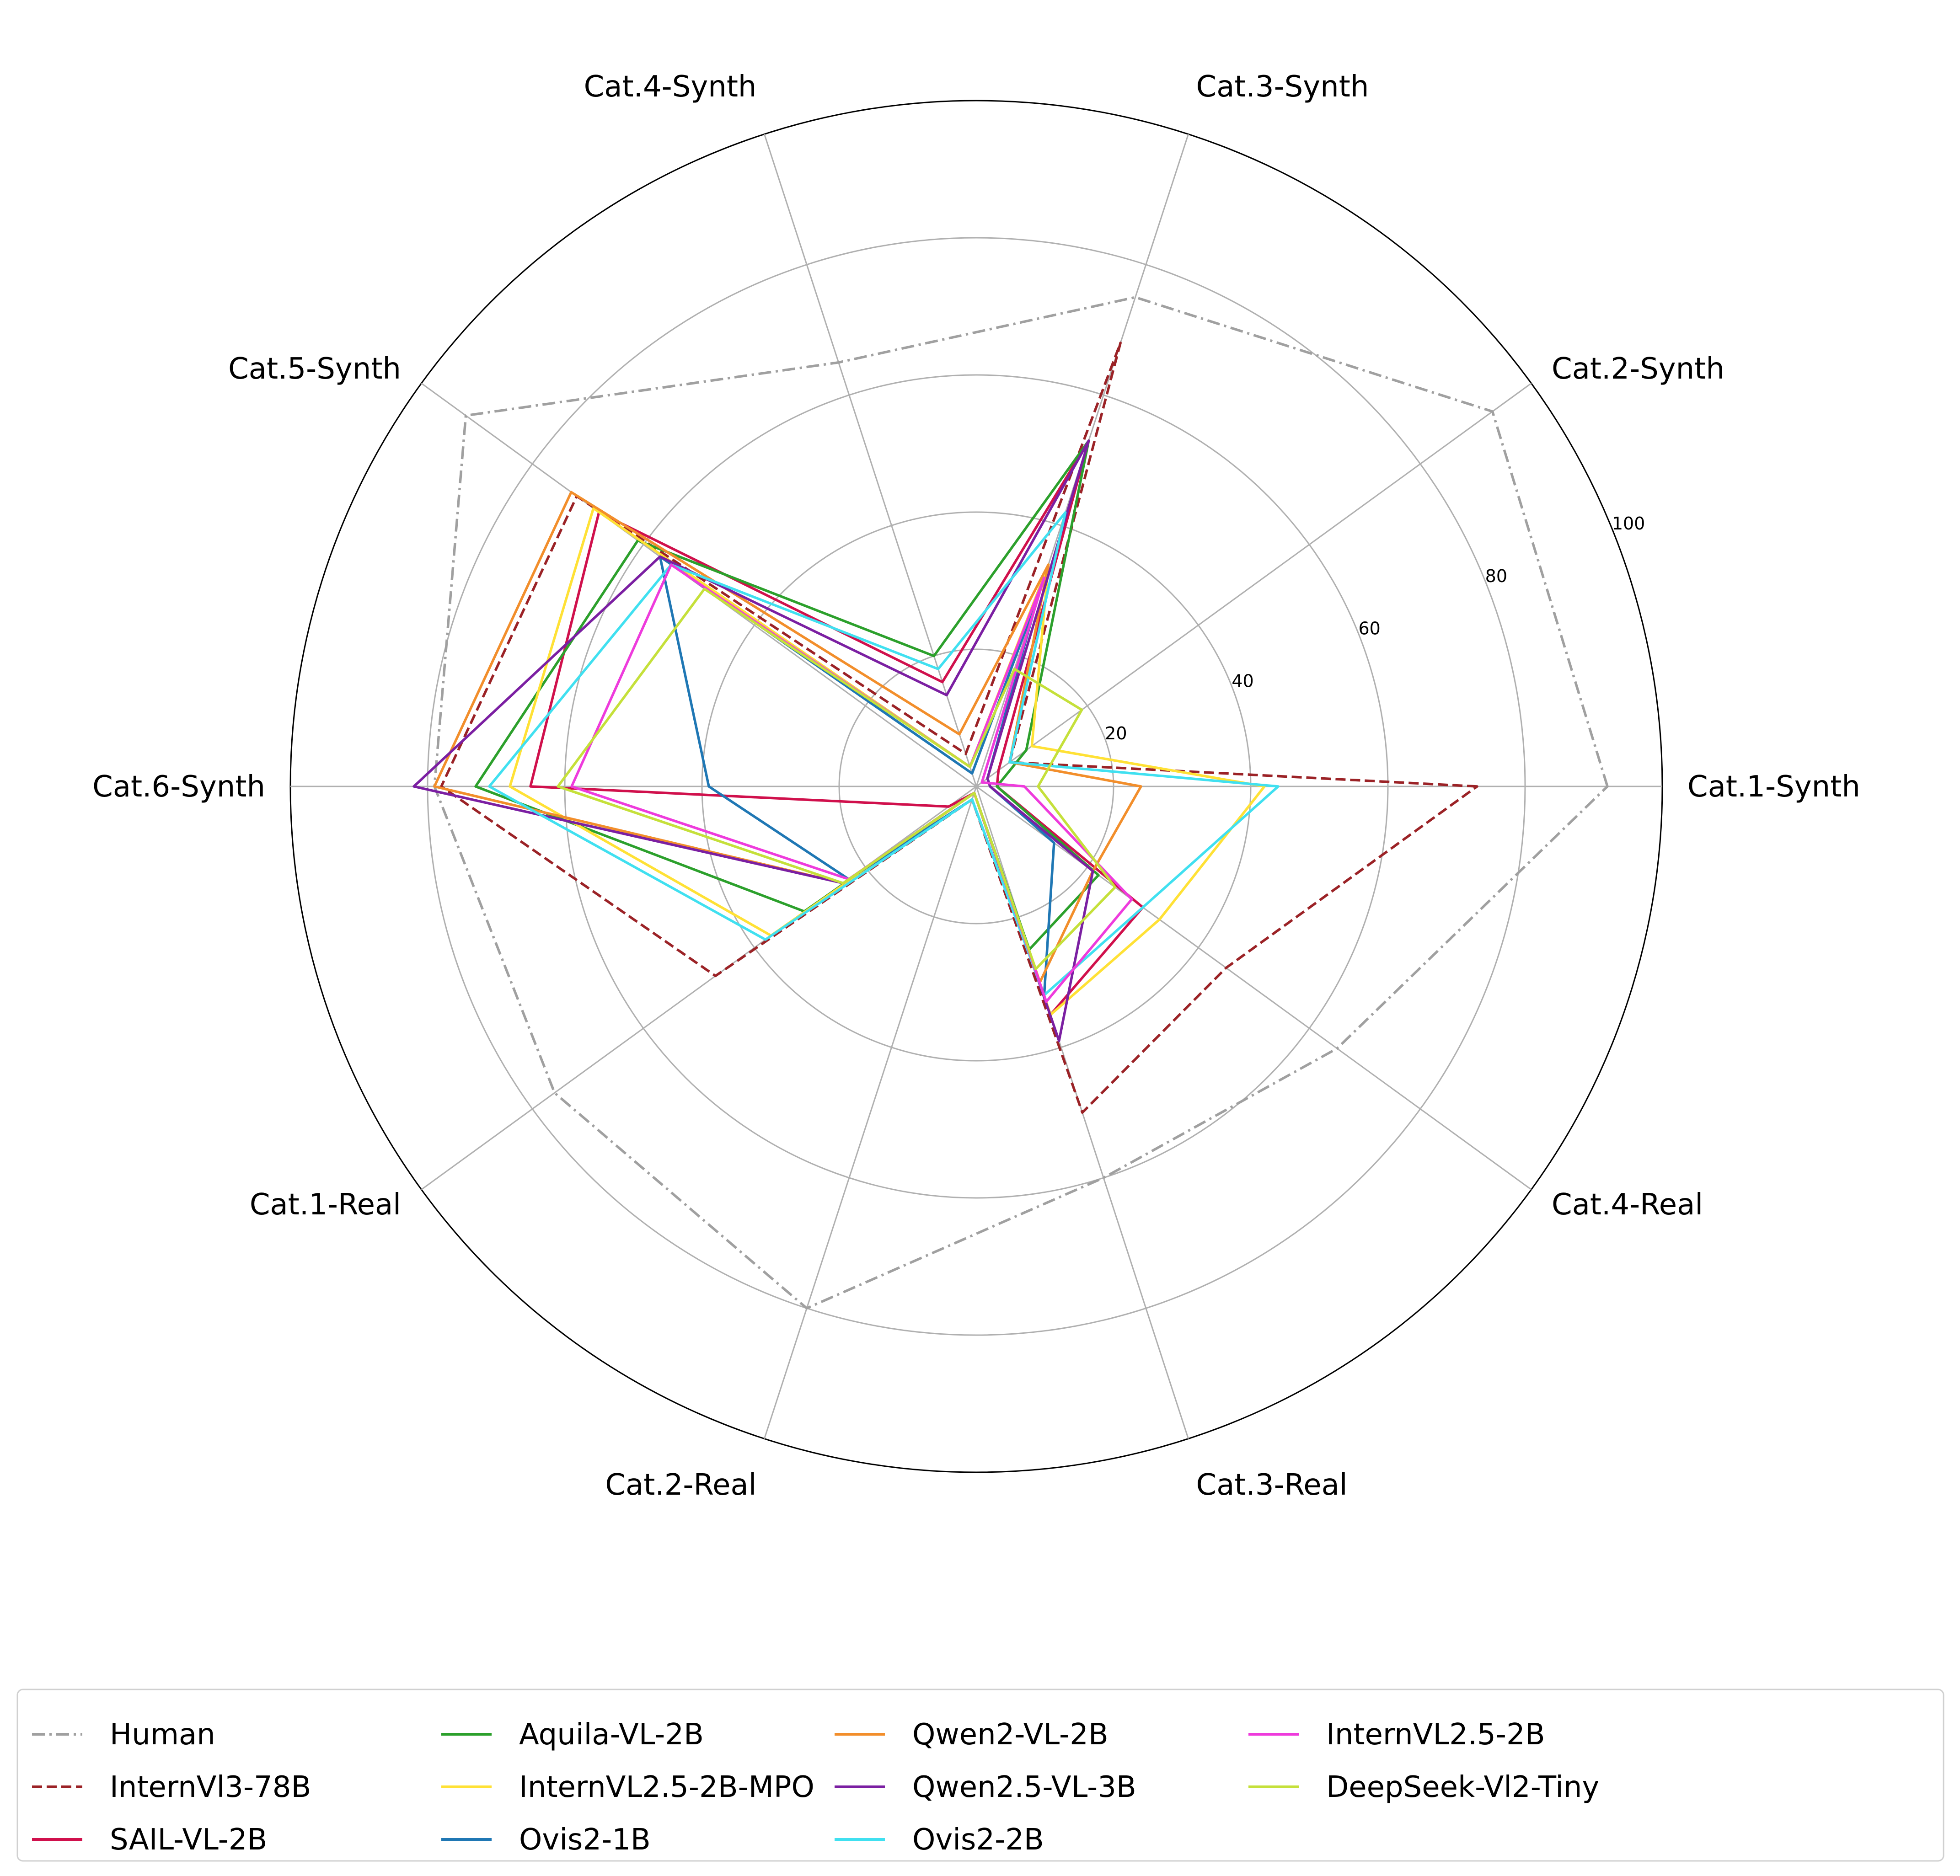  What do you see at coordinates (178, 787) in the screenshot?
I see `axis-label-cat-6-synth: Cat.6-Synth` at bounding box center [178, 787].